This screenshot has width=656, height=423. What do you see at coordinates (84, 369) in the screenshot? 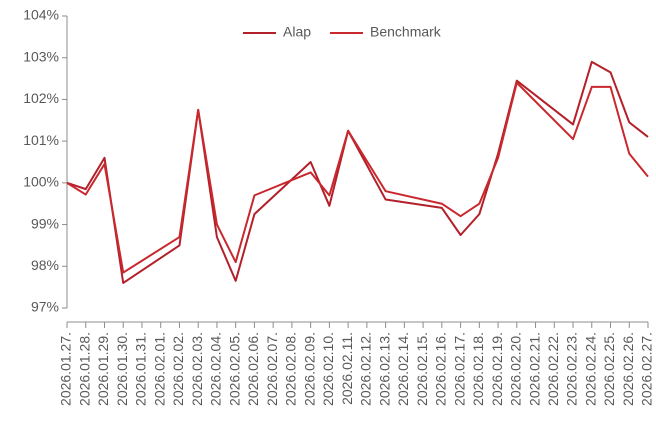
I see `x-tick-label: 2026.01.28.` at bounding box center [84, 369].